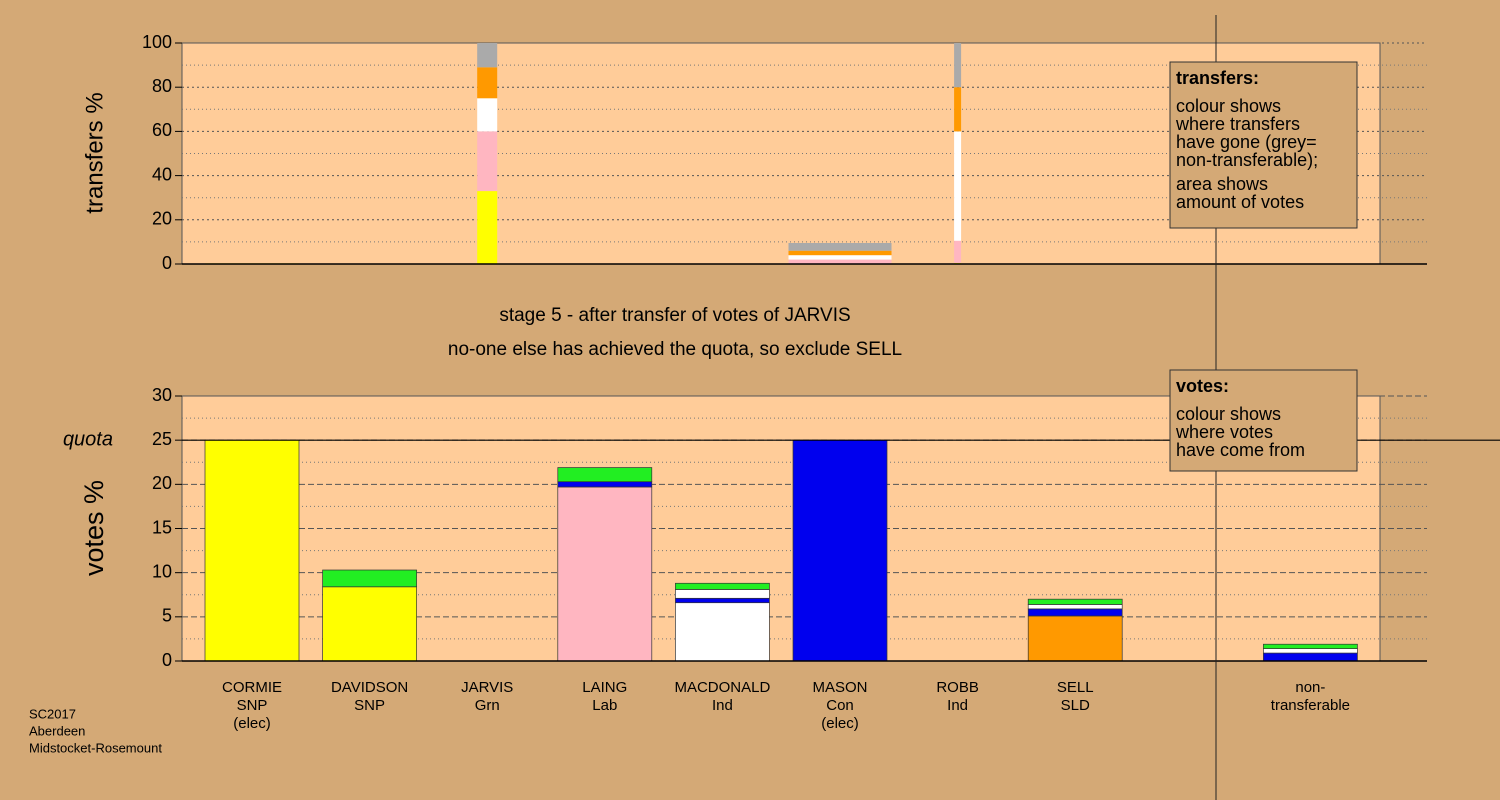 This screenshot has height=800, width=1500. What do you see at coordinates (1237, 124) in the screenshot?
I see `note-line: where transfers` at bounding box center [1237, 124].